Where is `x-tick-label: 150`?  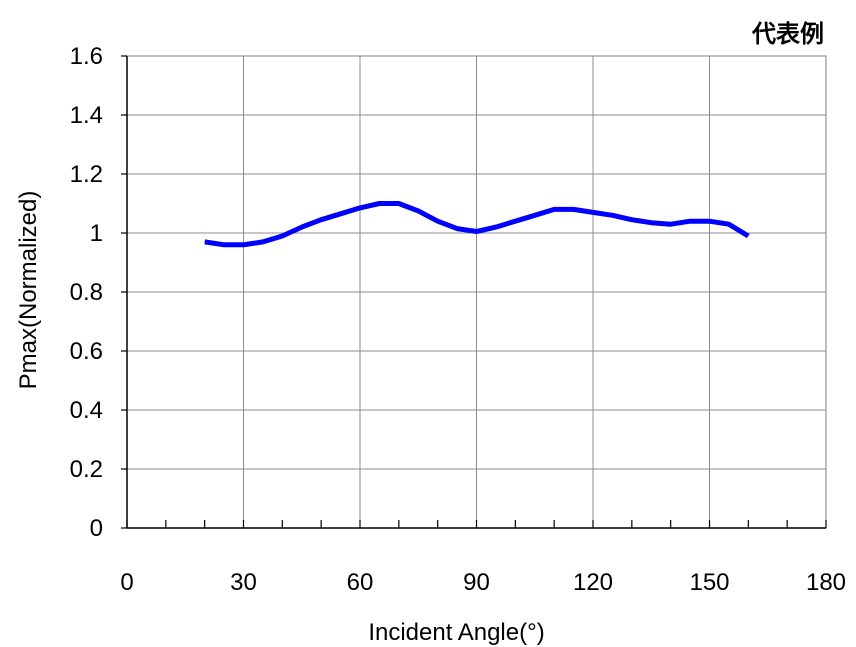
x-tick-label: 150 is located at coordinates (709, 582).